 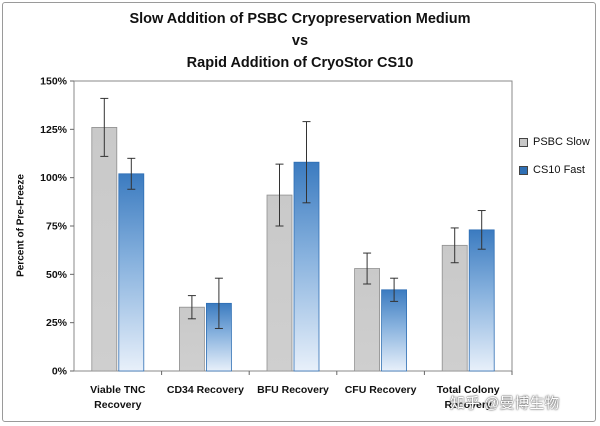 What do you see at coordinates (505, 403) in the screenshot?
I see `watermark: 知乎 @曼博生物` at bounding box center [505, 403].